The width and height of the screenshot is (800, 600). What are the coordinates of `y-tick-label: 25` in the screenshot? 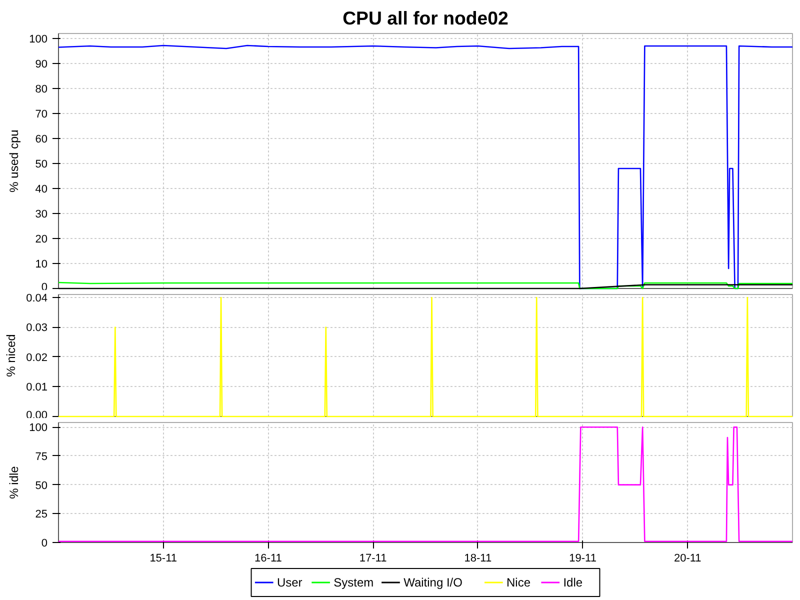 It's located at (41, 514).